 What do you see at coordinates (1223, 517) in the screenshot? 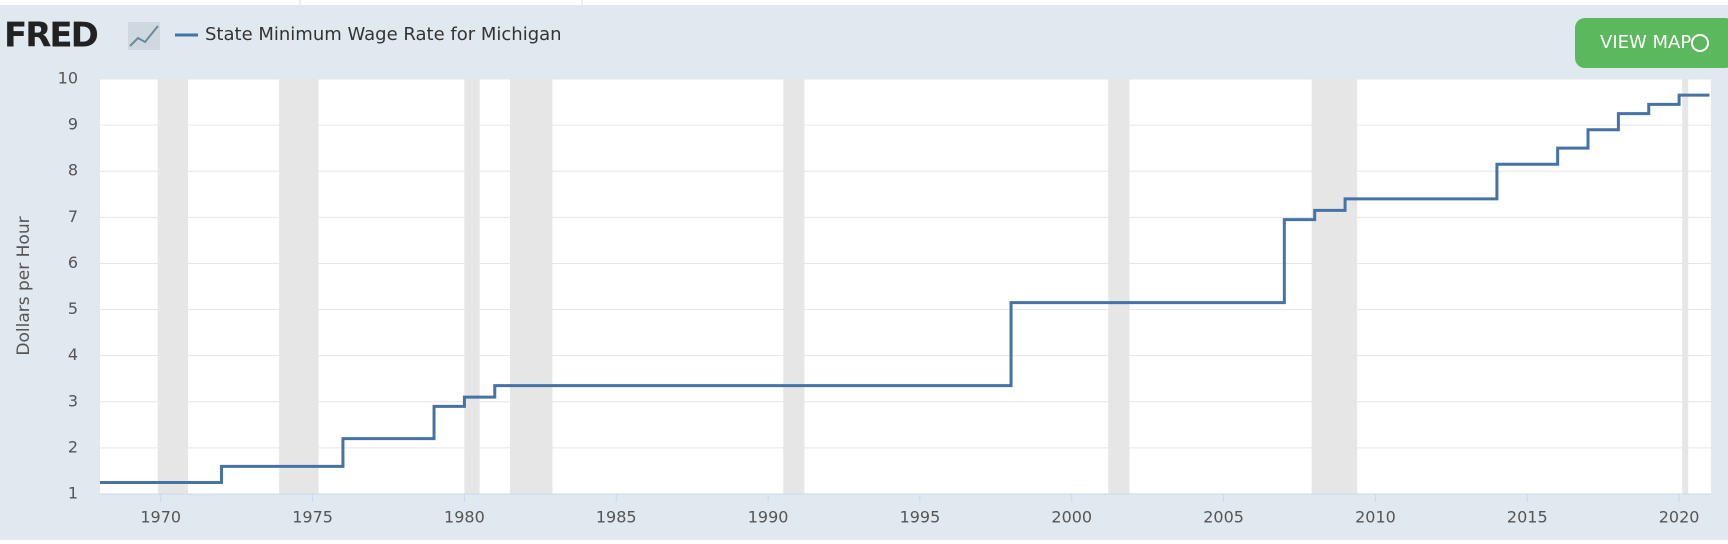
I see `x-tick-label: 2005` at bounding box center [1223, 517].